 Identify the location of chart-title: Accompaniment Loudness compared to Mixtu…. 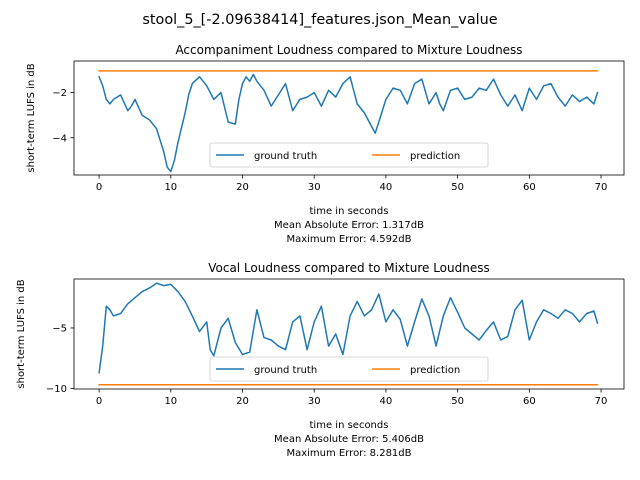
(348, 50).